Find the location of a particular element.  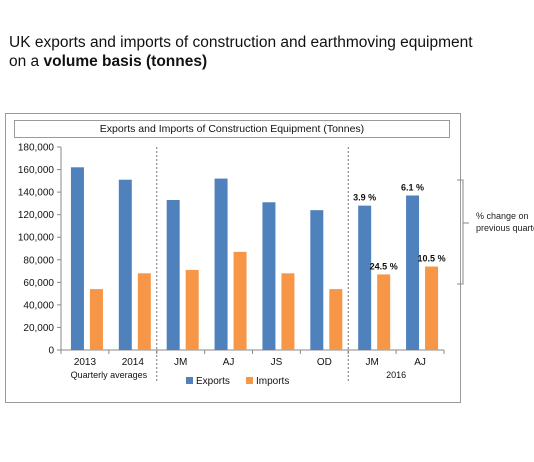

page-title-line2-bold: volume basis (tonnes) is located at coordinates (125, 61).